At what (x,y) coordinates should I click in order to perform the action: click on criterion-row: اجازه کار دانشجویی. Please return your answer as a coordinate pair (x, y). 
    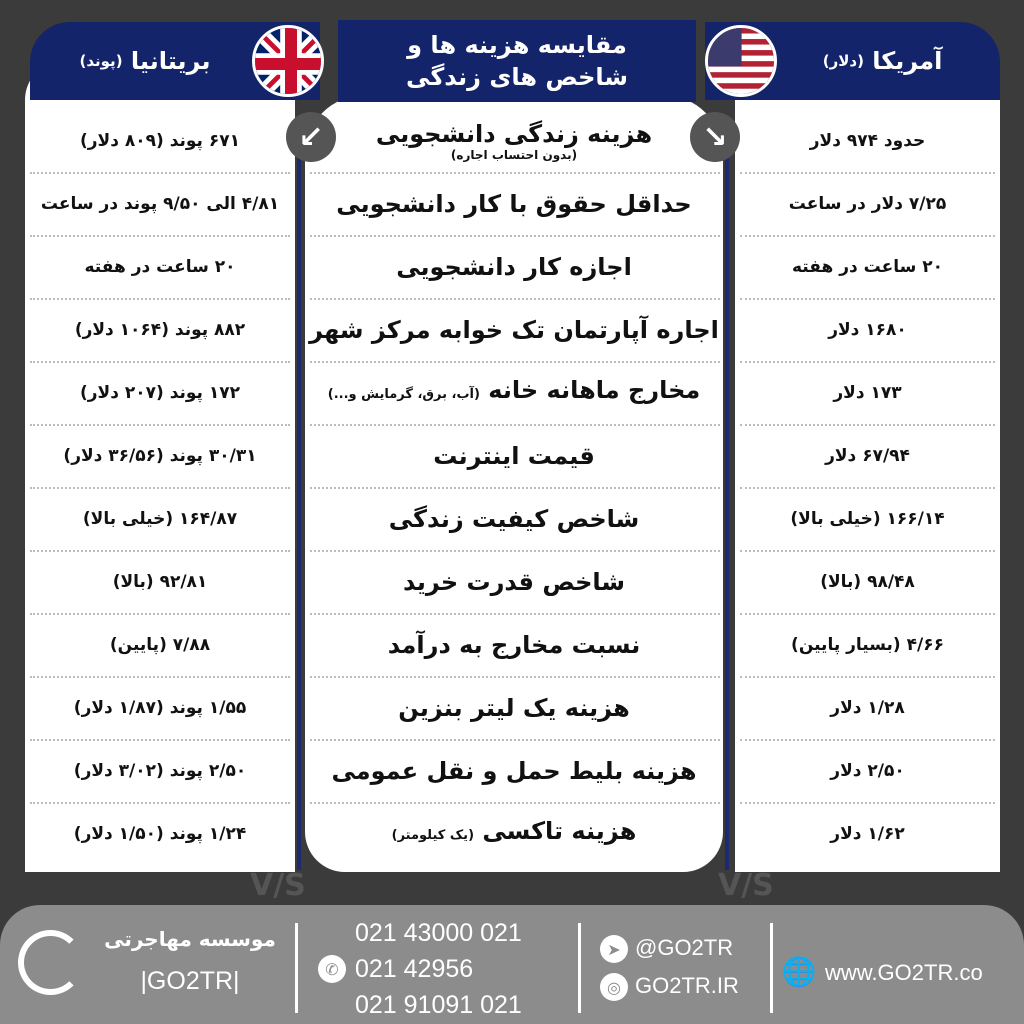
    Looking at the image, I should click on (514, 266).